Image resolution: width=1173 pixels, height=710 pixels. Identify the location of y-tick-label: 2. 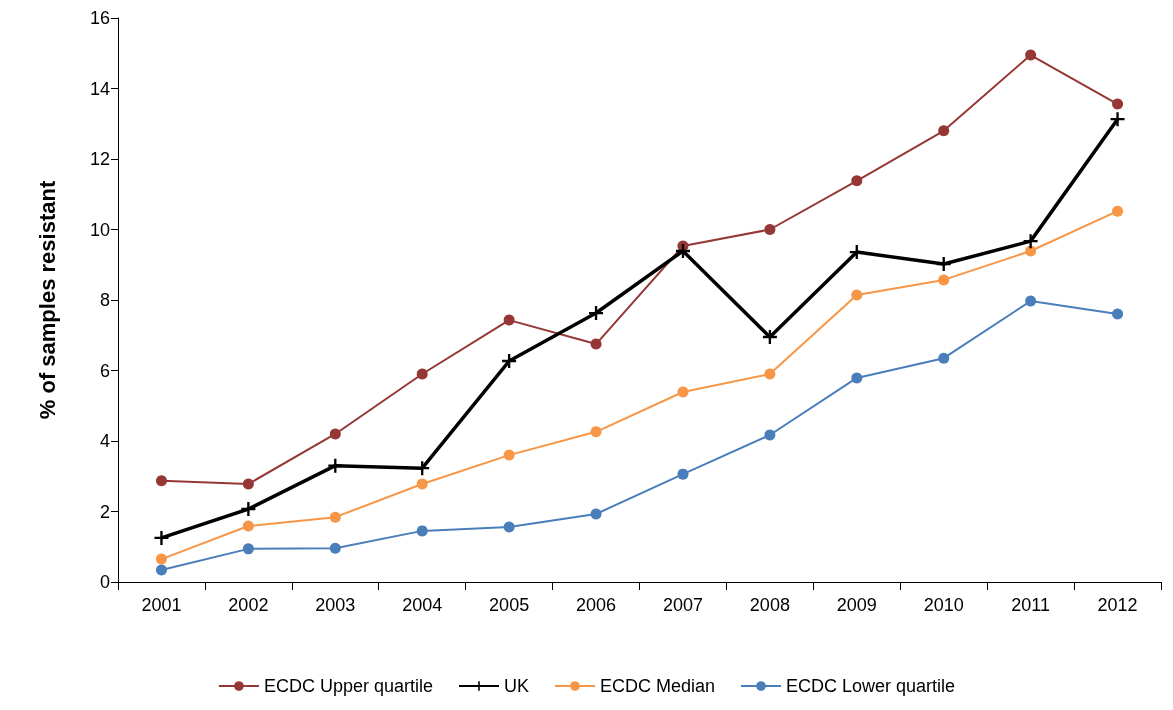
(104, 511).